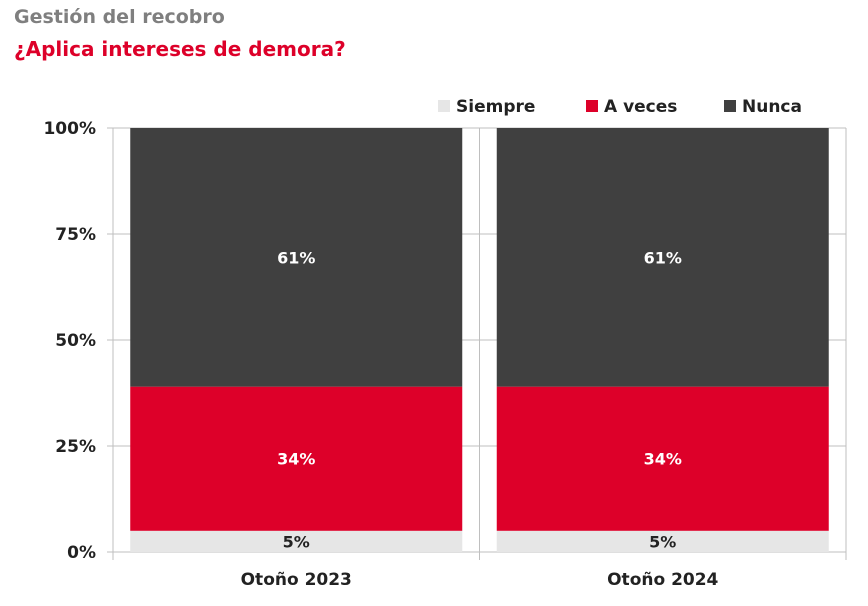 This screenshot has width=868, height=606. I want to click on x-tick-label: Otoño 2024, so click(662, 580).